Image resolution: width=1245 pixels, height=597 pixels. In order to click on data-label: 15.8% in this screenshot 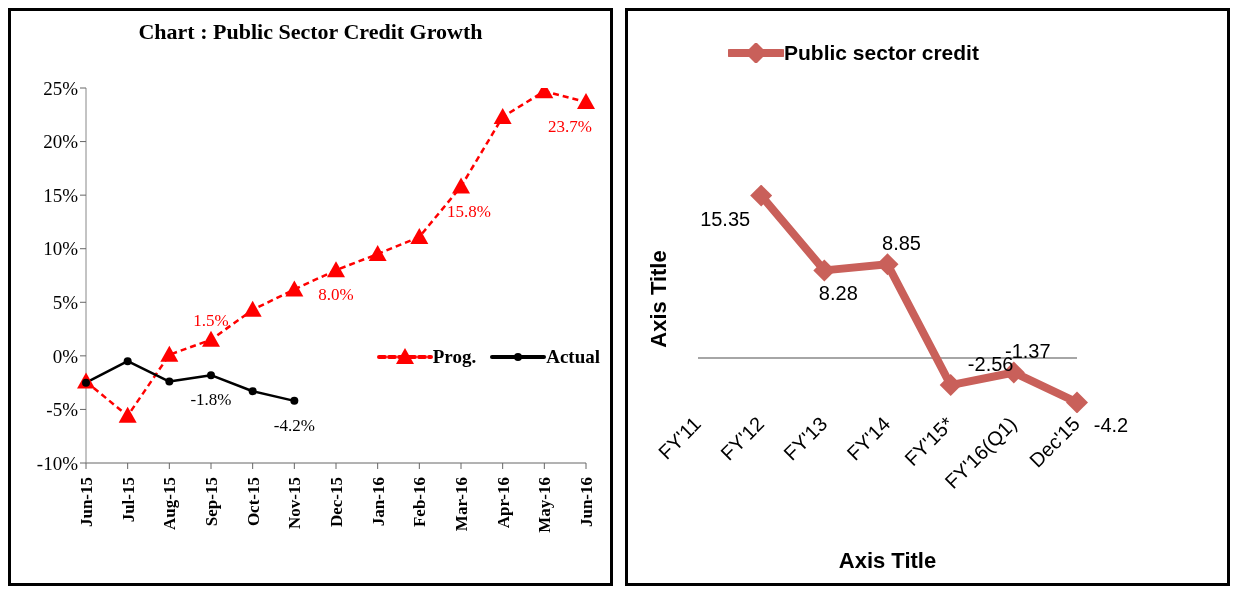, I will do `click(469, 211)`.